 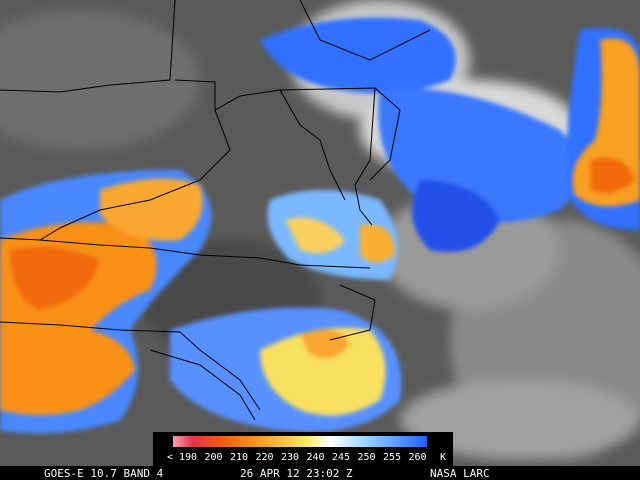 I want to click on legend-label: 260, so click(x=417, y=457).